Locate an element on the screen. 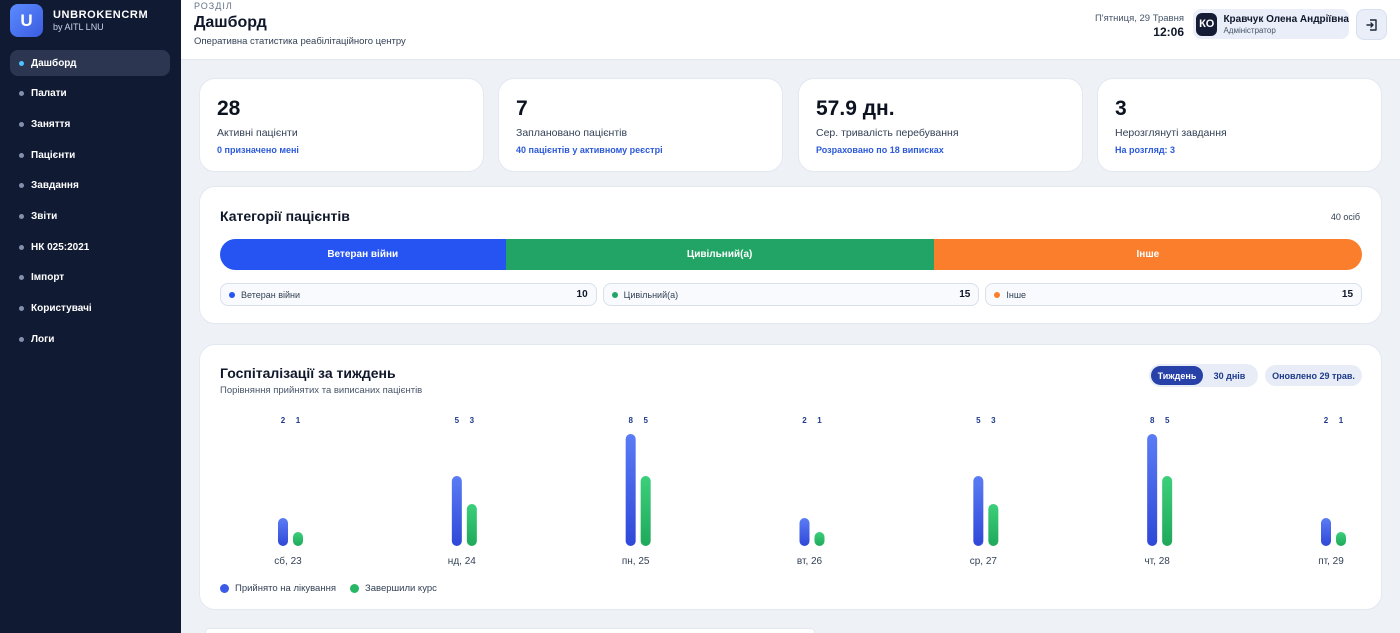 This screenshot has width=1400, height=633. category-chip-civilian: Цивільний(а) 15 is located at coordinates (791, 294).